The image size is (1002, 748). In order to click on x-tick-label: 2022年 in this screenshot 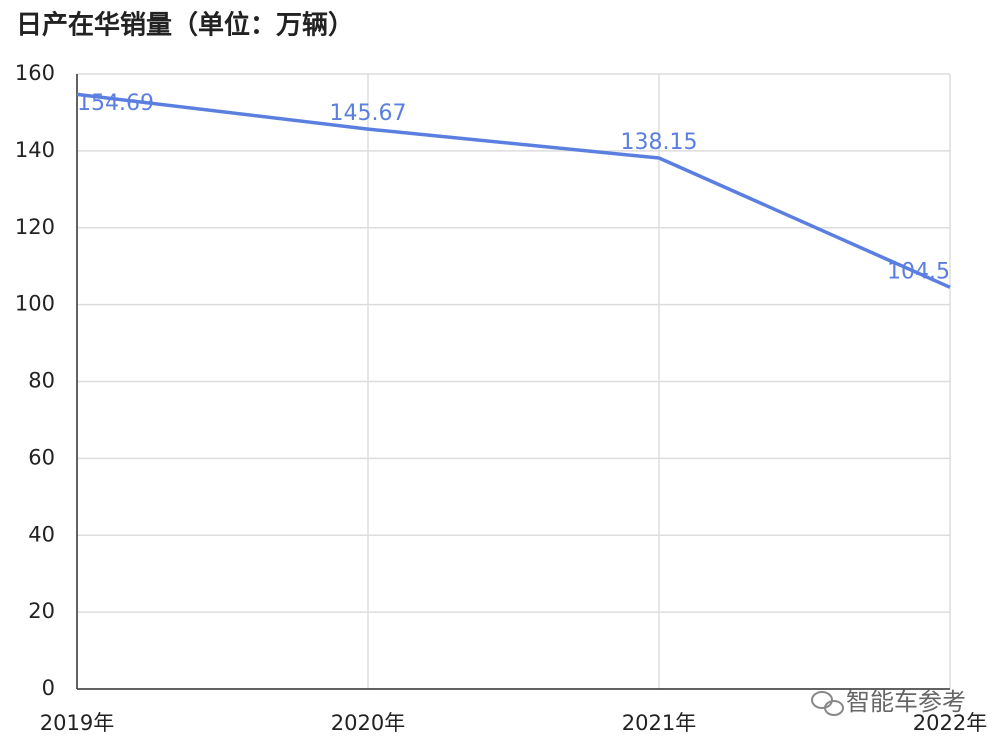, I will do `click(950, 723)`.